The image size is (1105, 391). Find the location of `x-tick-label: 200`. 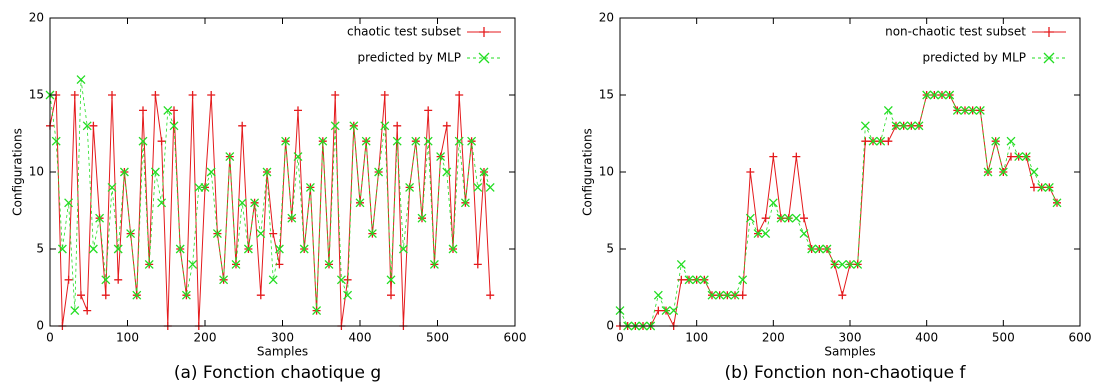

x-tick-label: 200 is located at coordinates (205, 338).